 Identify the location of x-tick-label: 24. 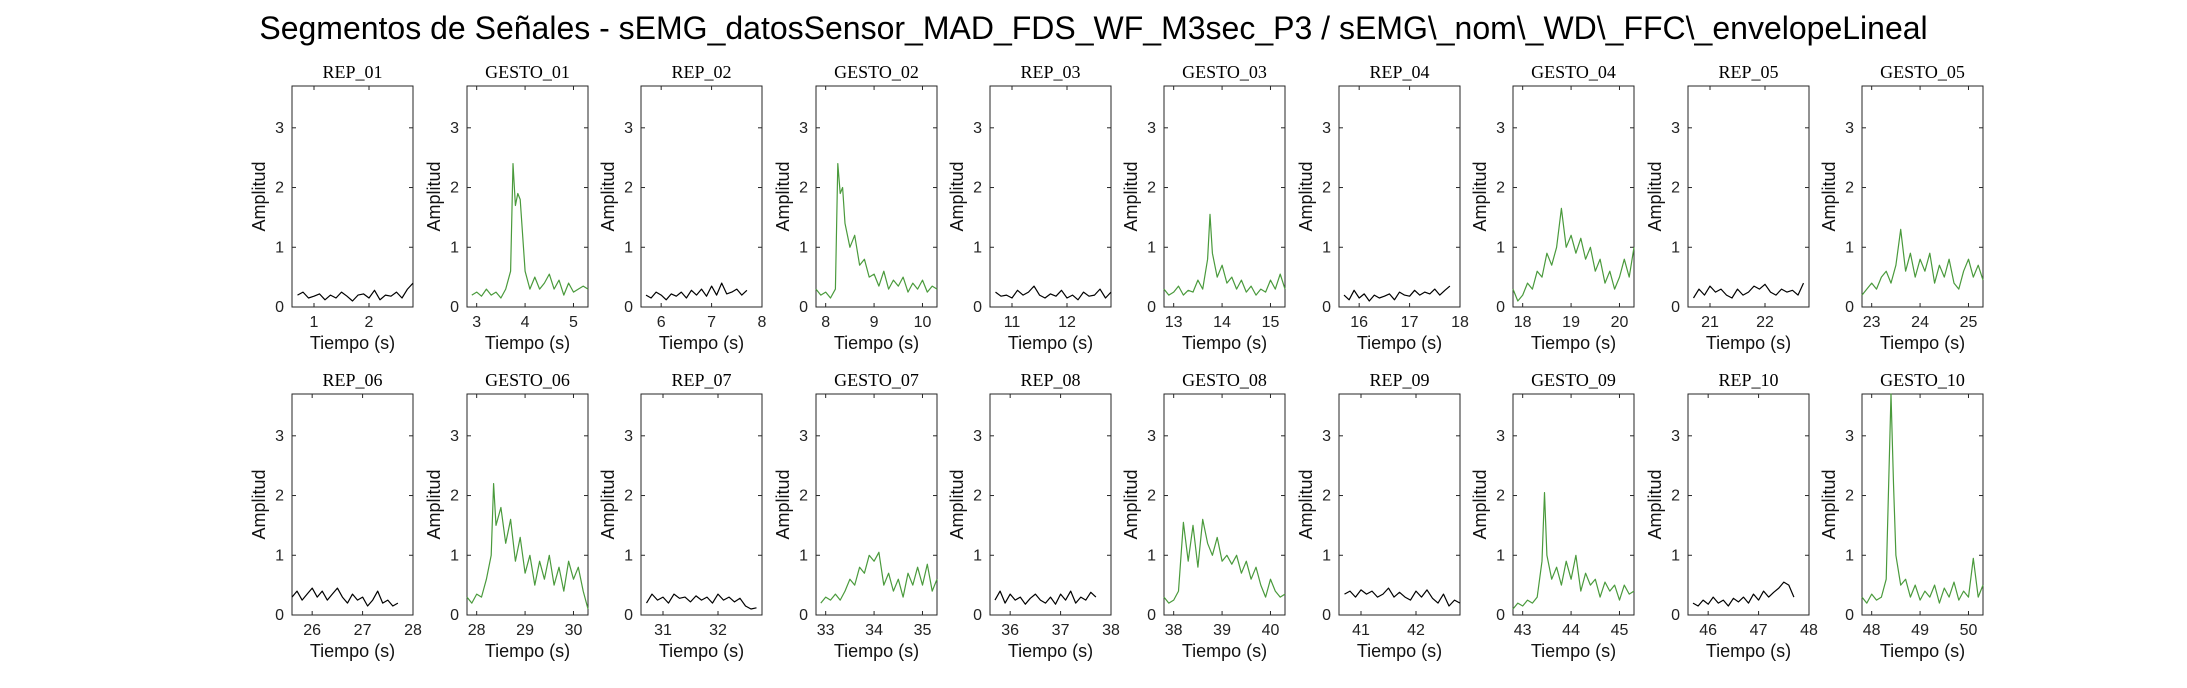
(1920, 322).